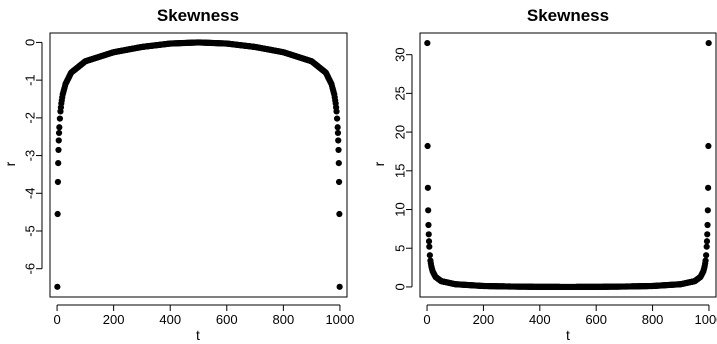 The height and width of the screenshot is (344, 717). Describe the element at coordinates (29, 156) in the screenshot. I see `y-tick-label: -3` at that location.